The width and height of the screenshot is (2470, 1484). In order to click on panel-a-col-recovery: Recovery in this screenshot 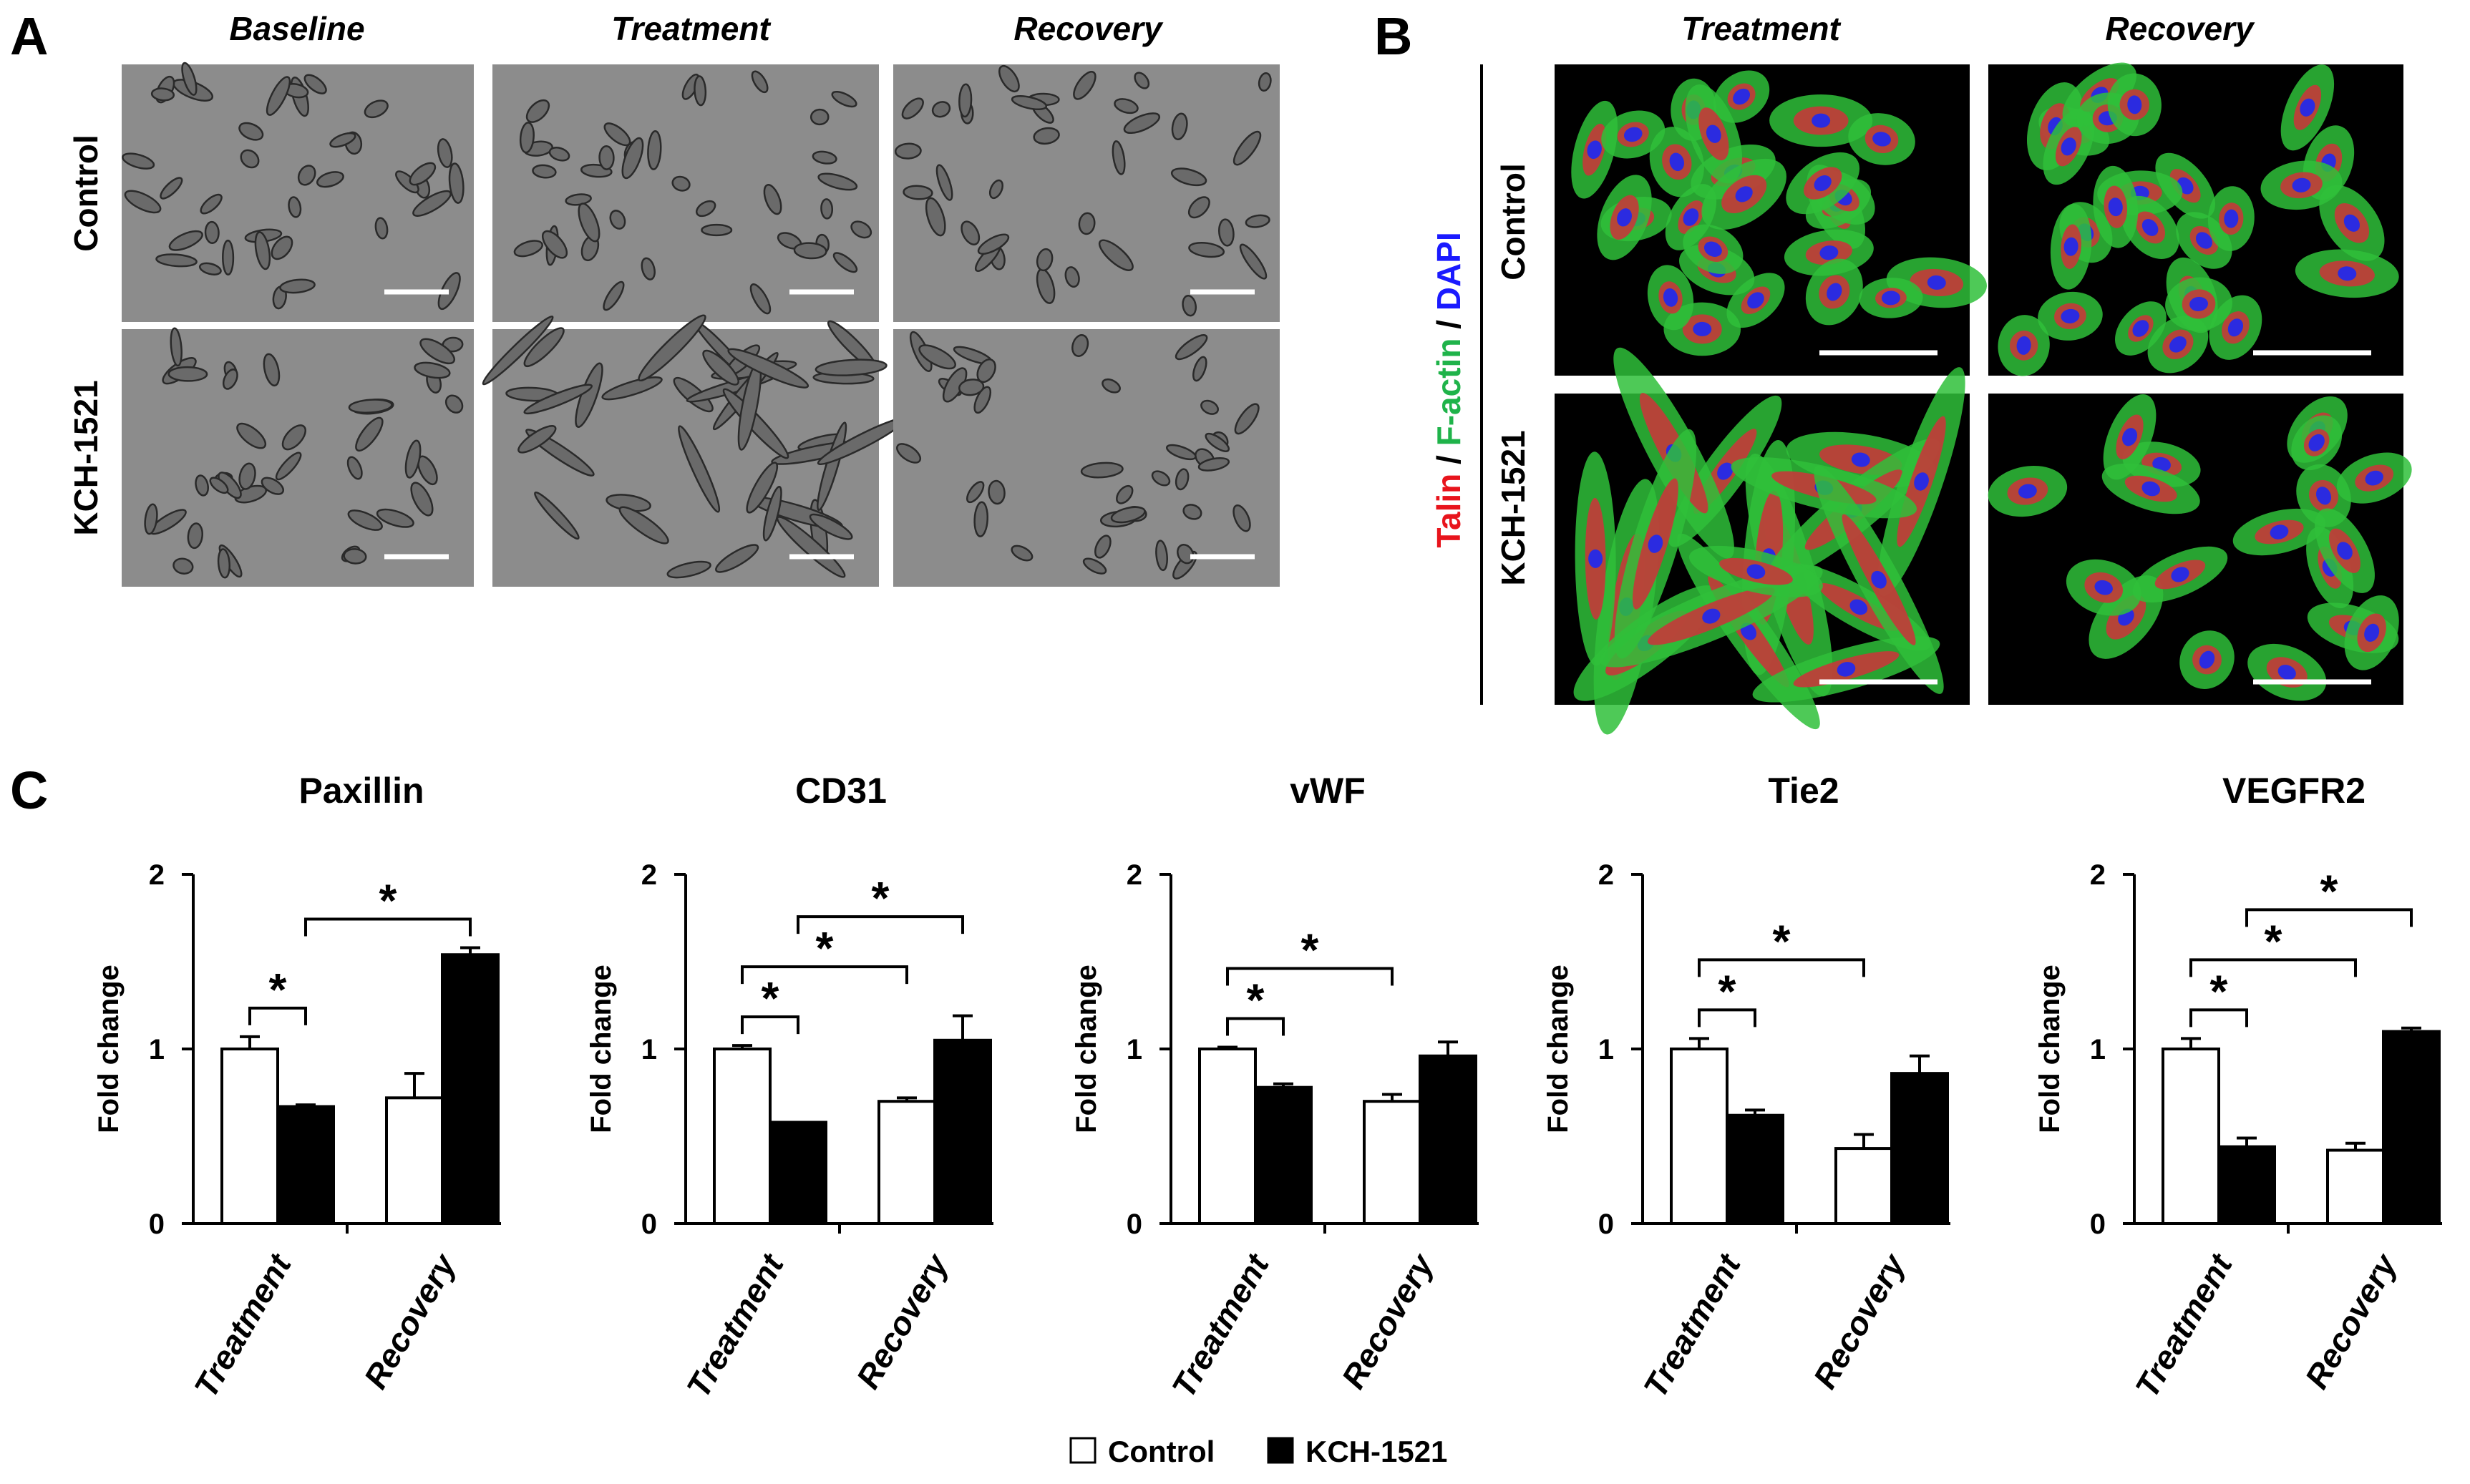, I will do `click(1089, 28)`.